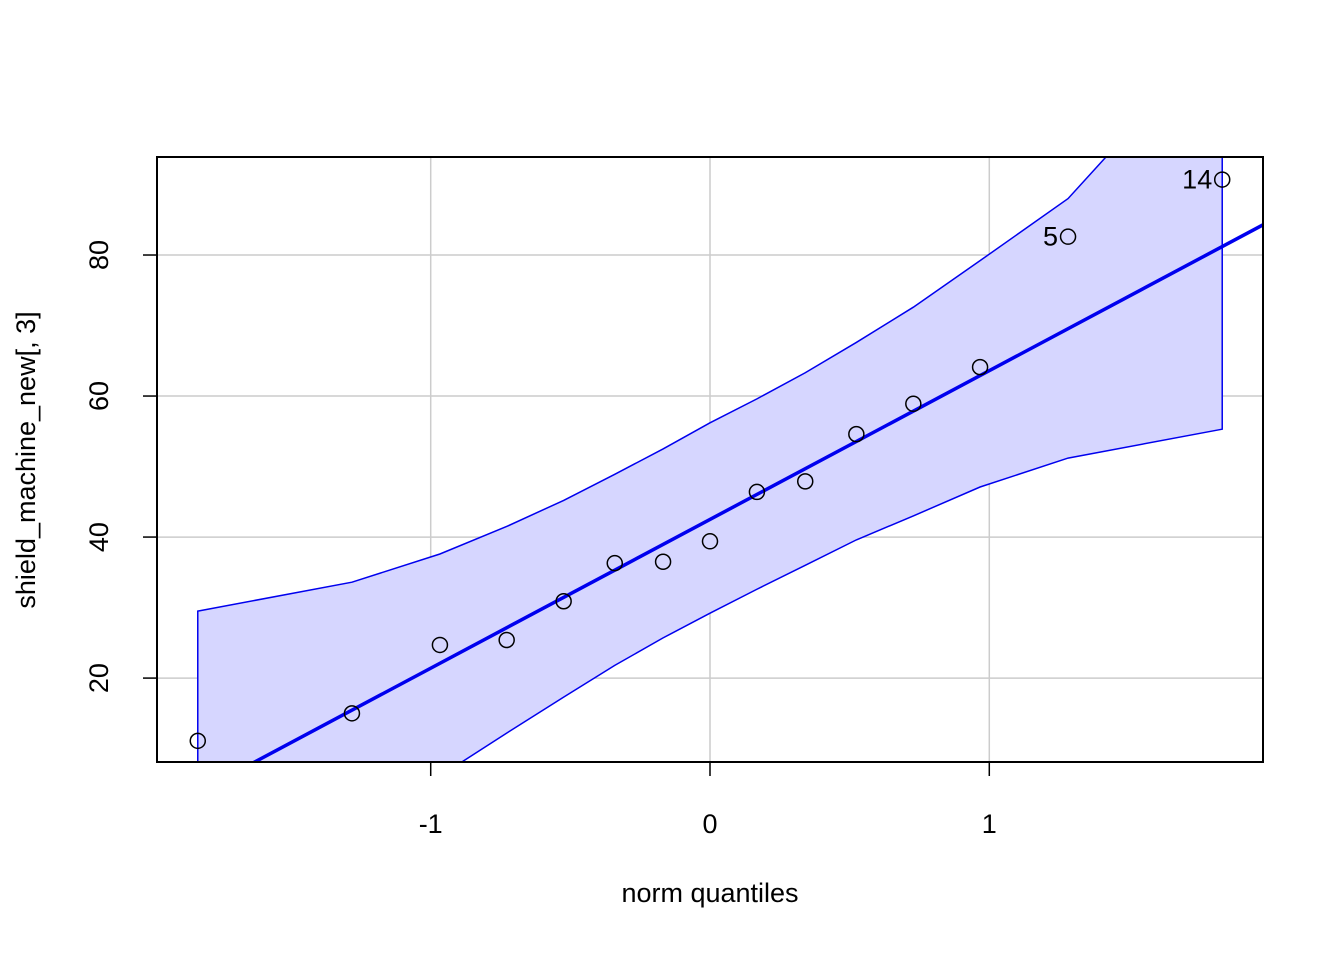  Describe the element at coordinates (709, 893) in the screenshot. I see `x-axis-label: norm quantiles` at that location.